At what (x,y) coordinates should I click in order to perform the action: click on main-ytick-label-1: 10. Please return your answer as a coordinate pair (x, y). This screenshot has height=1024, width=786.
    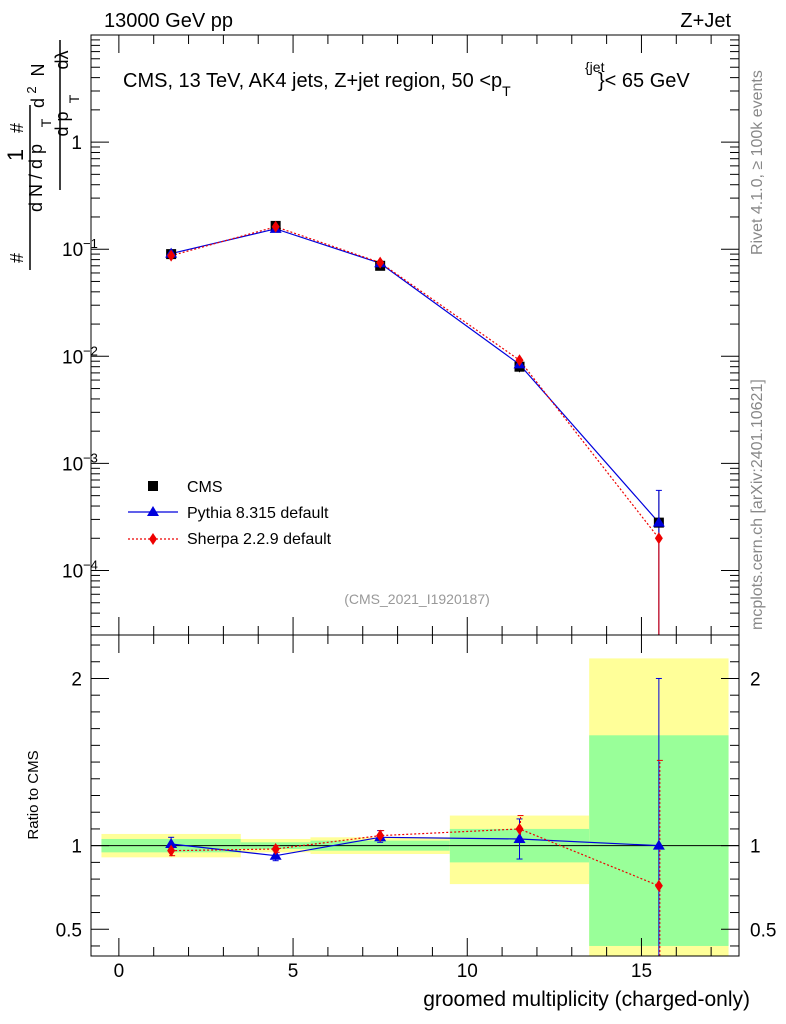
    Looking at the image, I should click on (72, 250).